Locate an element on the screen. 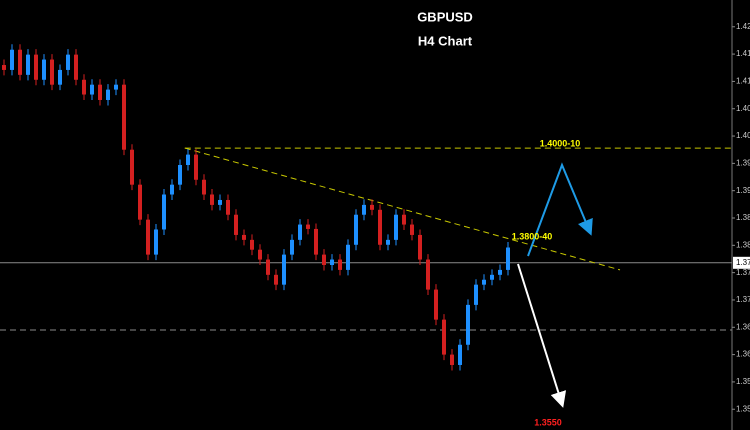  chart-title: GBPUSD is located at coordinates (445, 16).